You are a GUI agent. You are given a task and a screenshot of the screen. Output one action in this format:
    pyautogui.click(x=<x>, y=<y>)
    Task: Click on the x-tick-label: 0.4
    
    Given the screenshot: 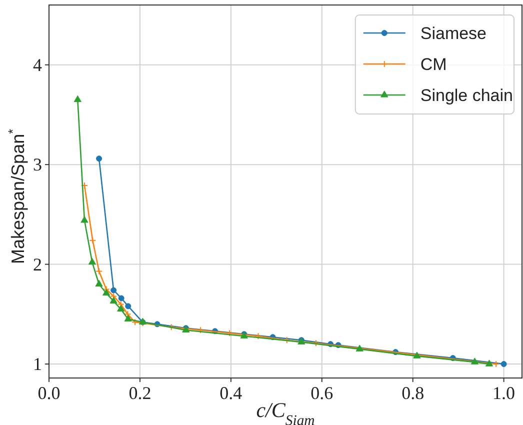 What is the action you would take?
    pyautogui.click(x=231, y=393)
    